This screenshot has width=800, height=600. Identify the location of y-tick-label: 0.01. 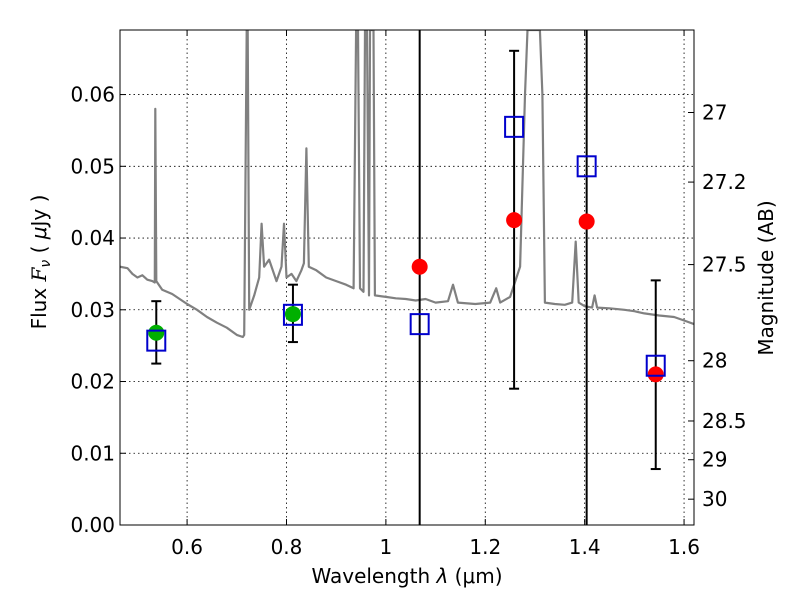
(92, 453).